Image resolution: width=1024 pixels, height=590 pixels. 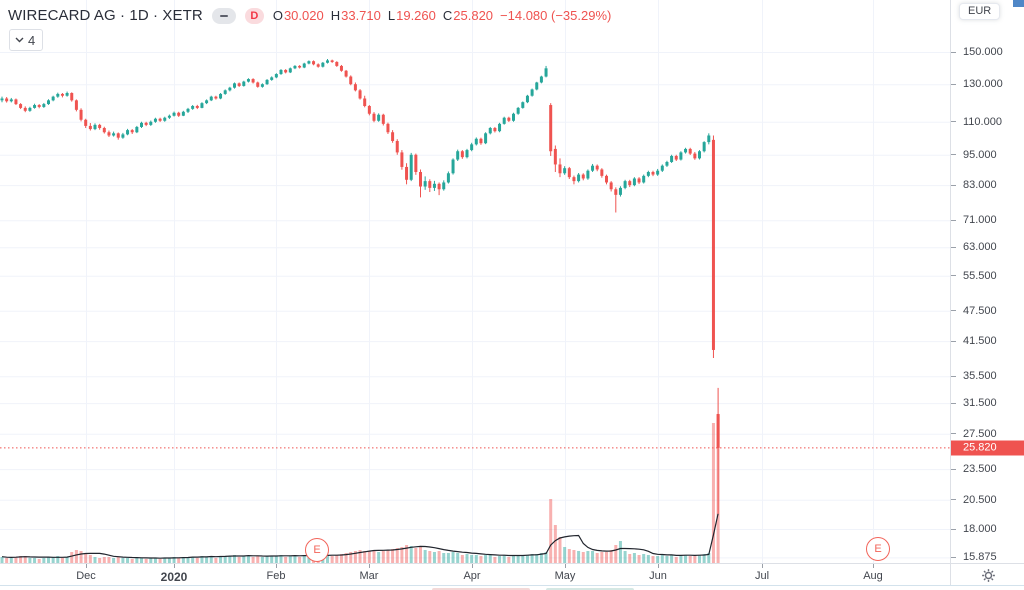 I want to click on volume-ma-line, so click(x=360, y=536).